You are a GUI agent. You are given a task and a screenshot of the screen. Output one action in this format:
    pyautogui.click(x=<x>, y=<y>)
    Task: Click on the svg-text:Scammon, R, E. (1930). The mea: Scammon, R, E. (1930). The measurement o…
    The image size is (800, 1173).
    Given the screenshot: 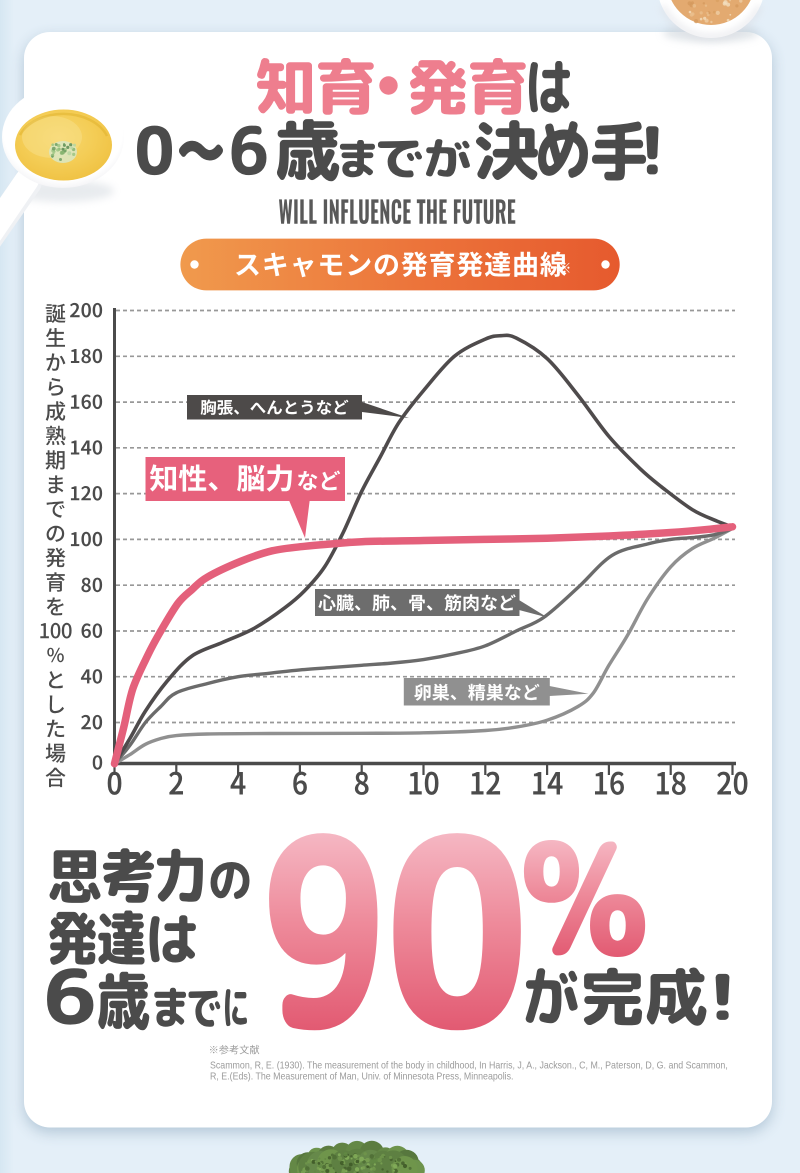 What is the action you would take?
    pyautogui.click(x=469, y=1066)
    